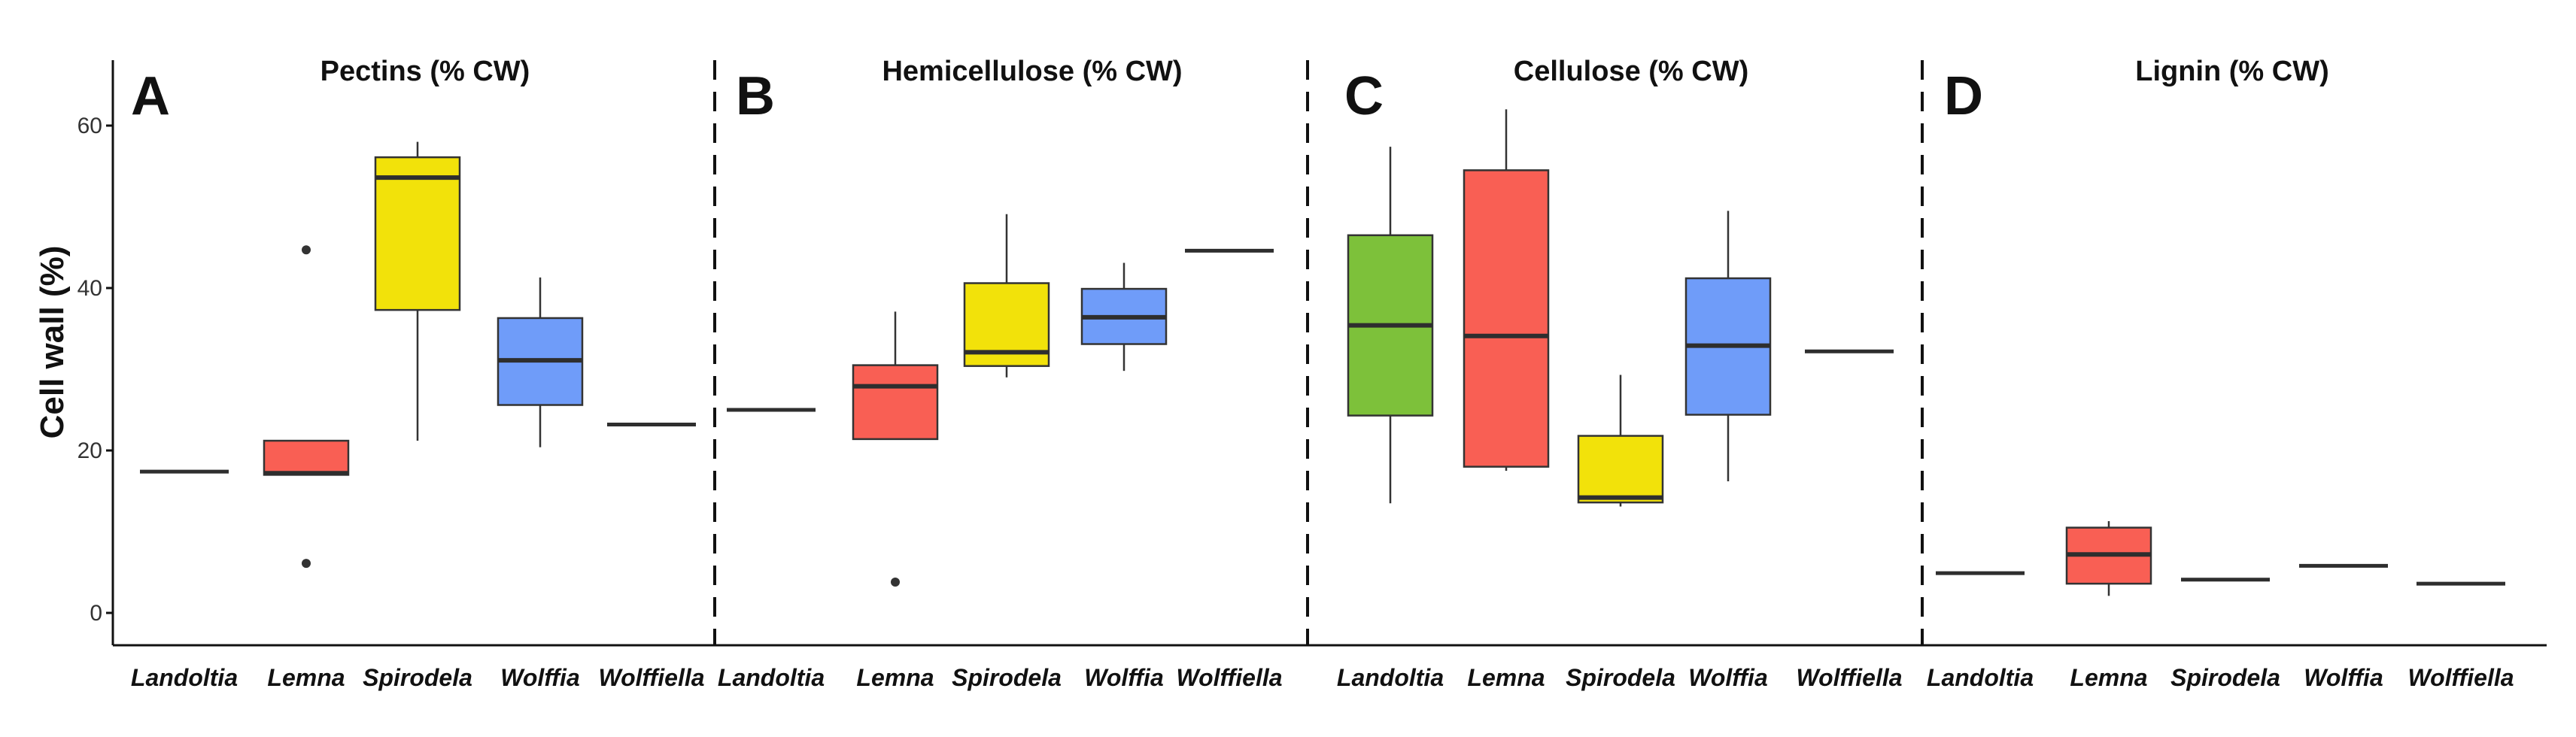 The image size is (2576, 737). I want to click on chart-labels: Cell wall (%), so click(52, 342).